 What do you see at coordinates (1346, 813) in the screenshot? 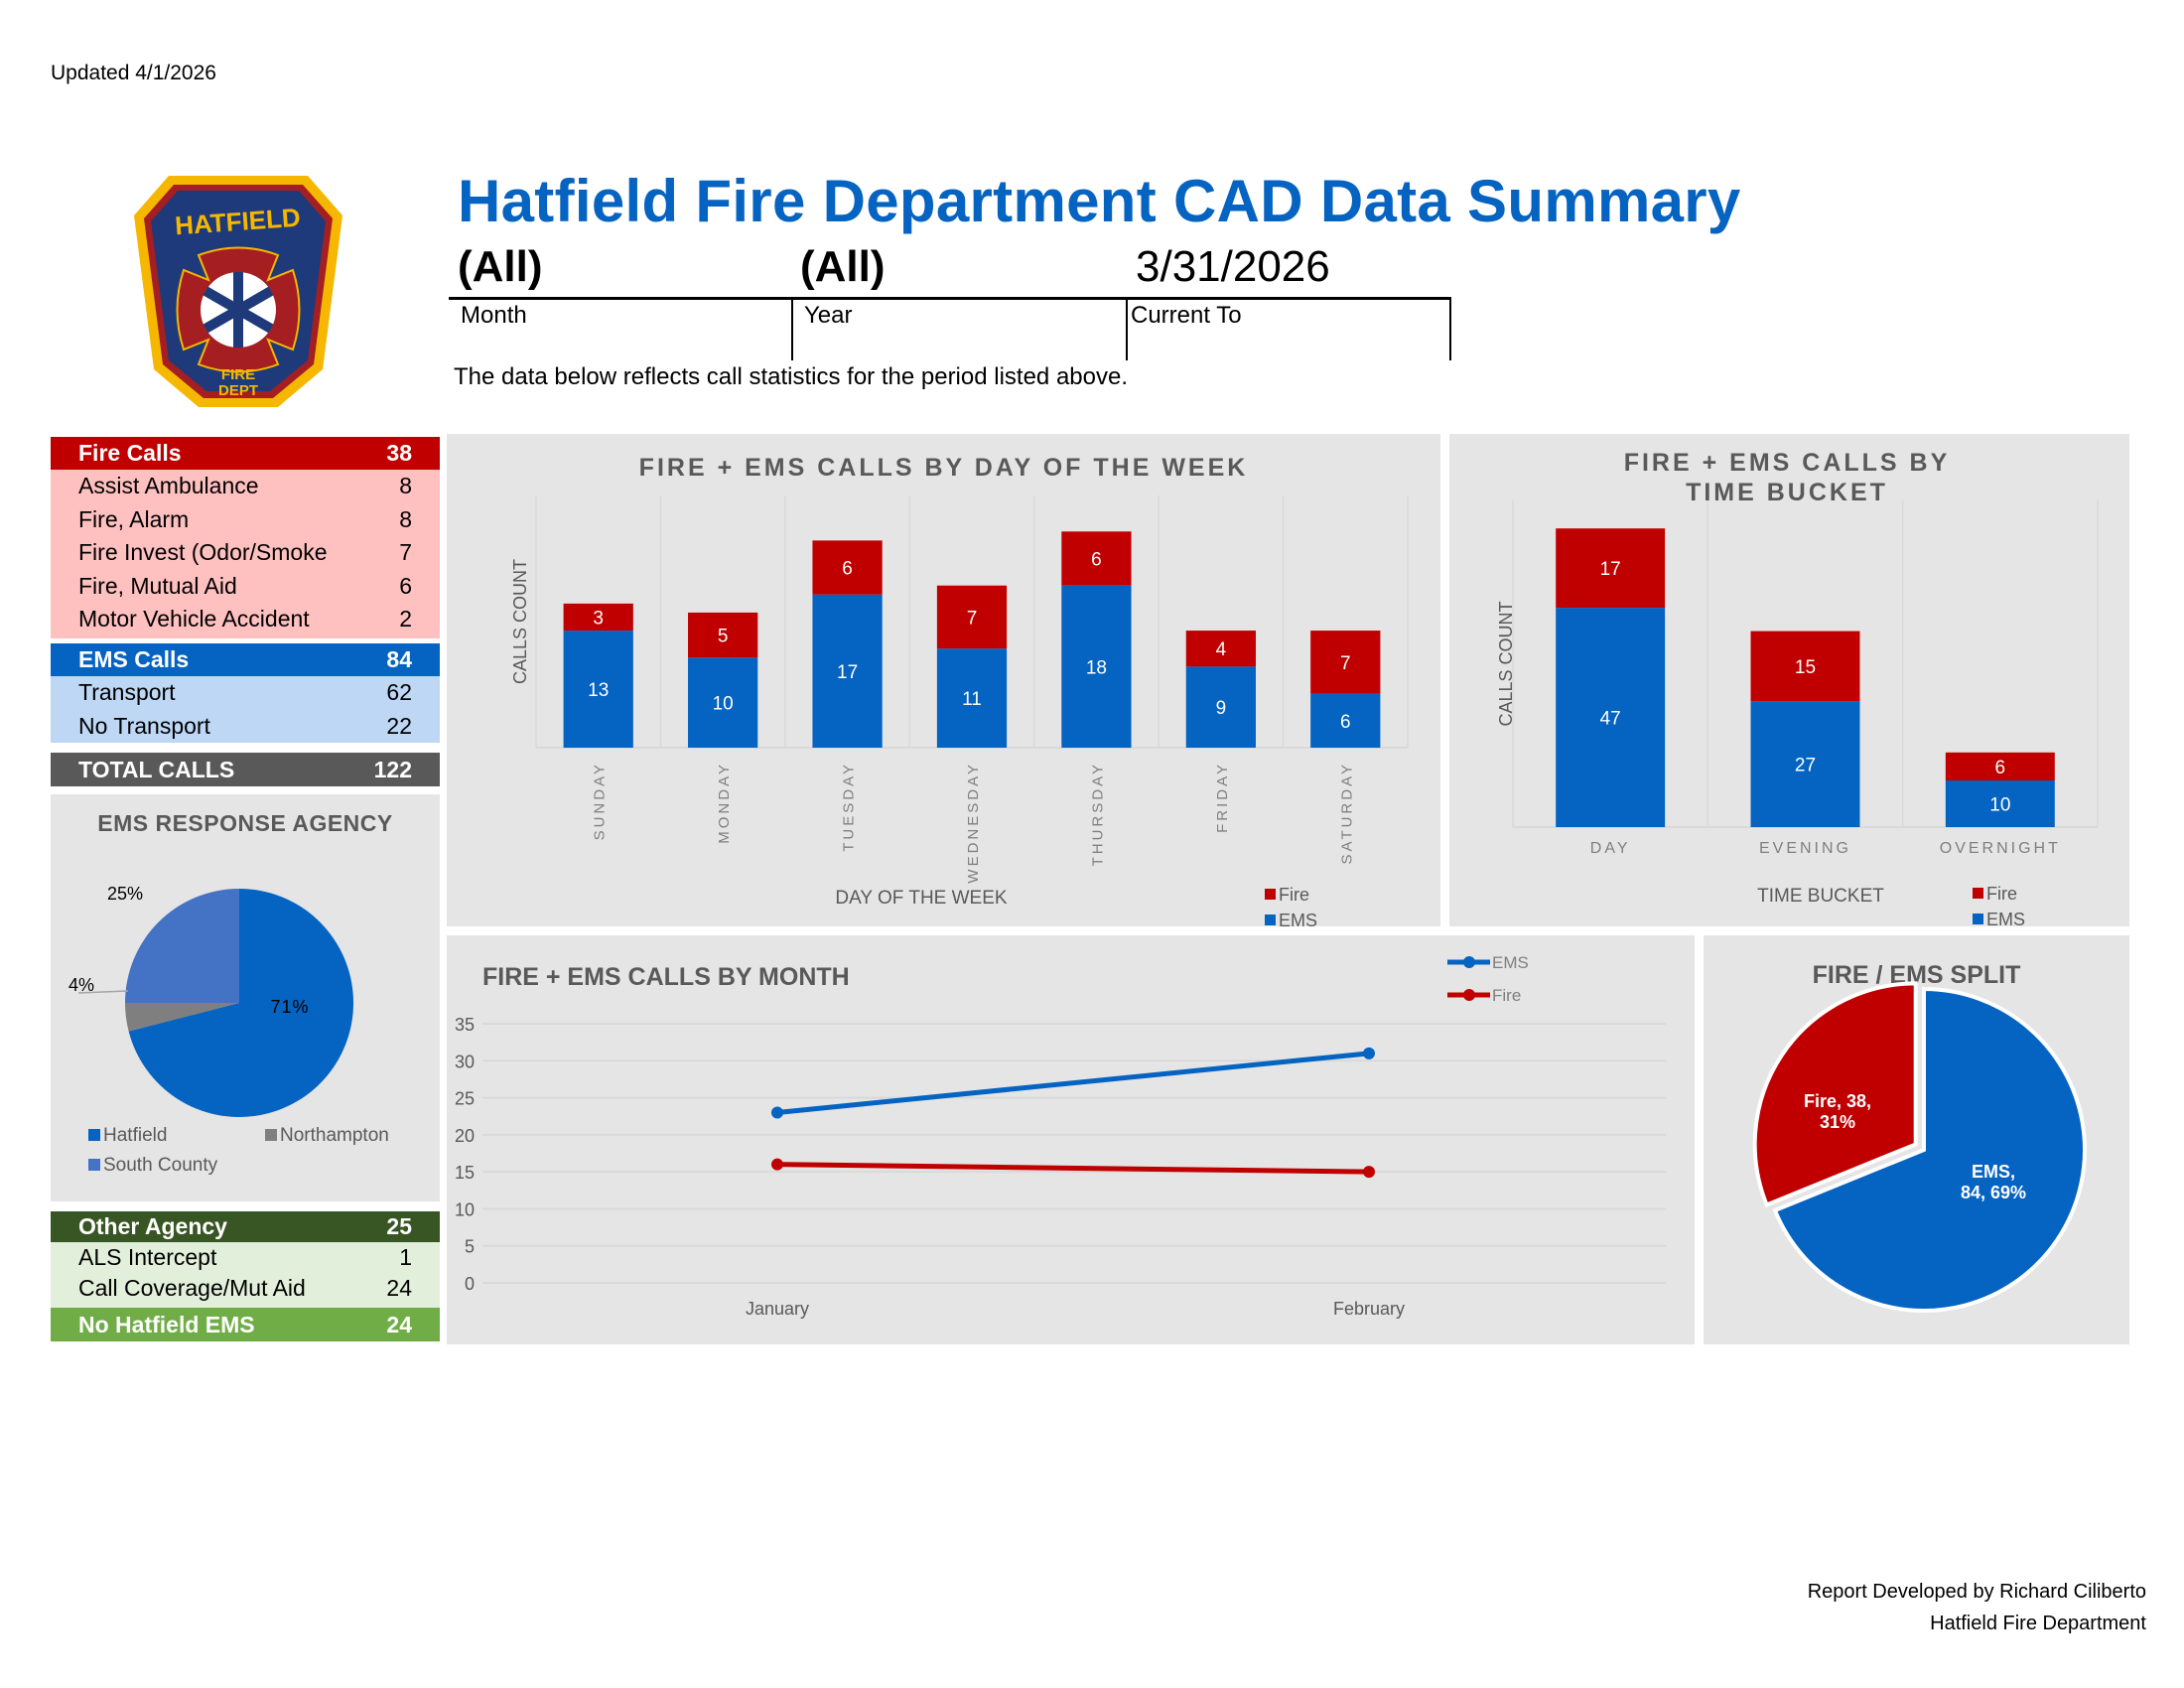
I see `x-tick-label: SATURDAY` at bounding box center [1346, 813].